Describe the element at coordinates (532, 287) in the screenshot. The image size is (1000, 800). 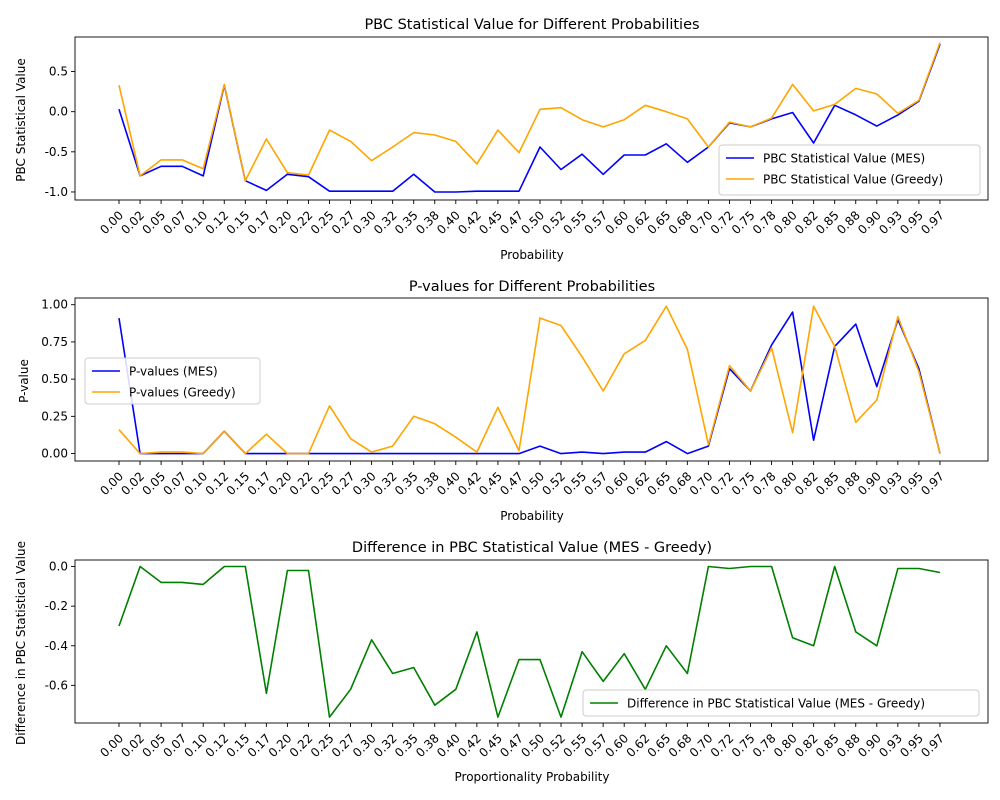
I see `chart-title: P-values for Different Probabilities` at that location.